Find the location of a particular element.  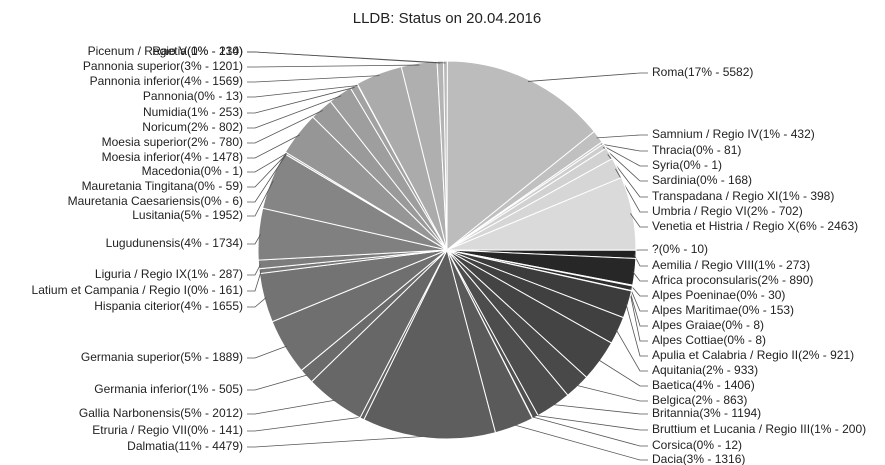

slice-name: Alpes Maritimae is located at coordinates (695, 310).